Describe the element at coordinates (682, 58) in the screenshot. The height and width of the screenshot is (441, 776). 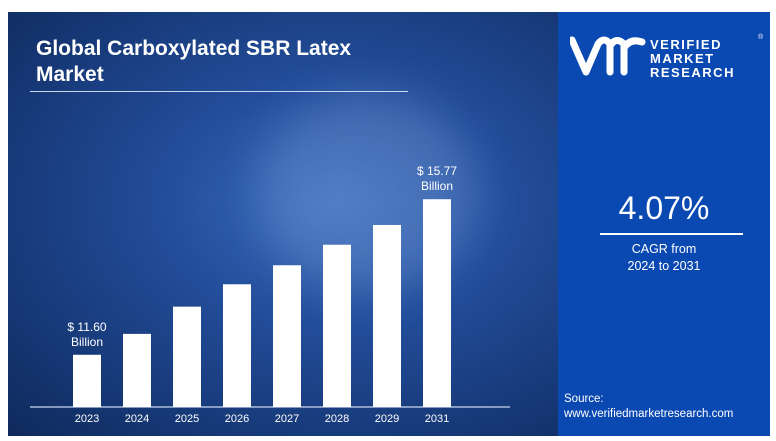
I see `logo-line-2: MARKET` at that location.